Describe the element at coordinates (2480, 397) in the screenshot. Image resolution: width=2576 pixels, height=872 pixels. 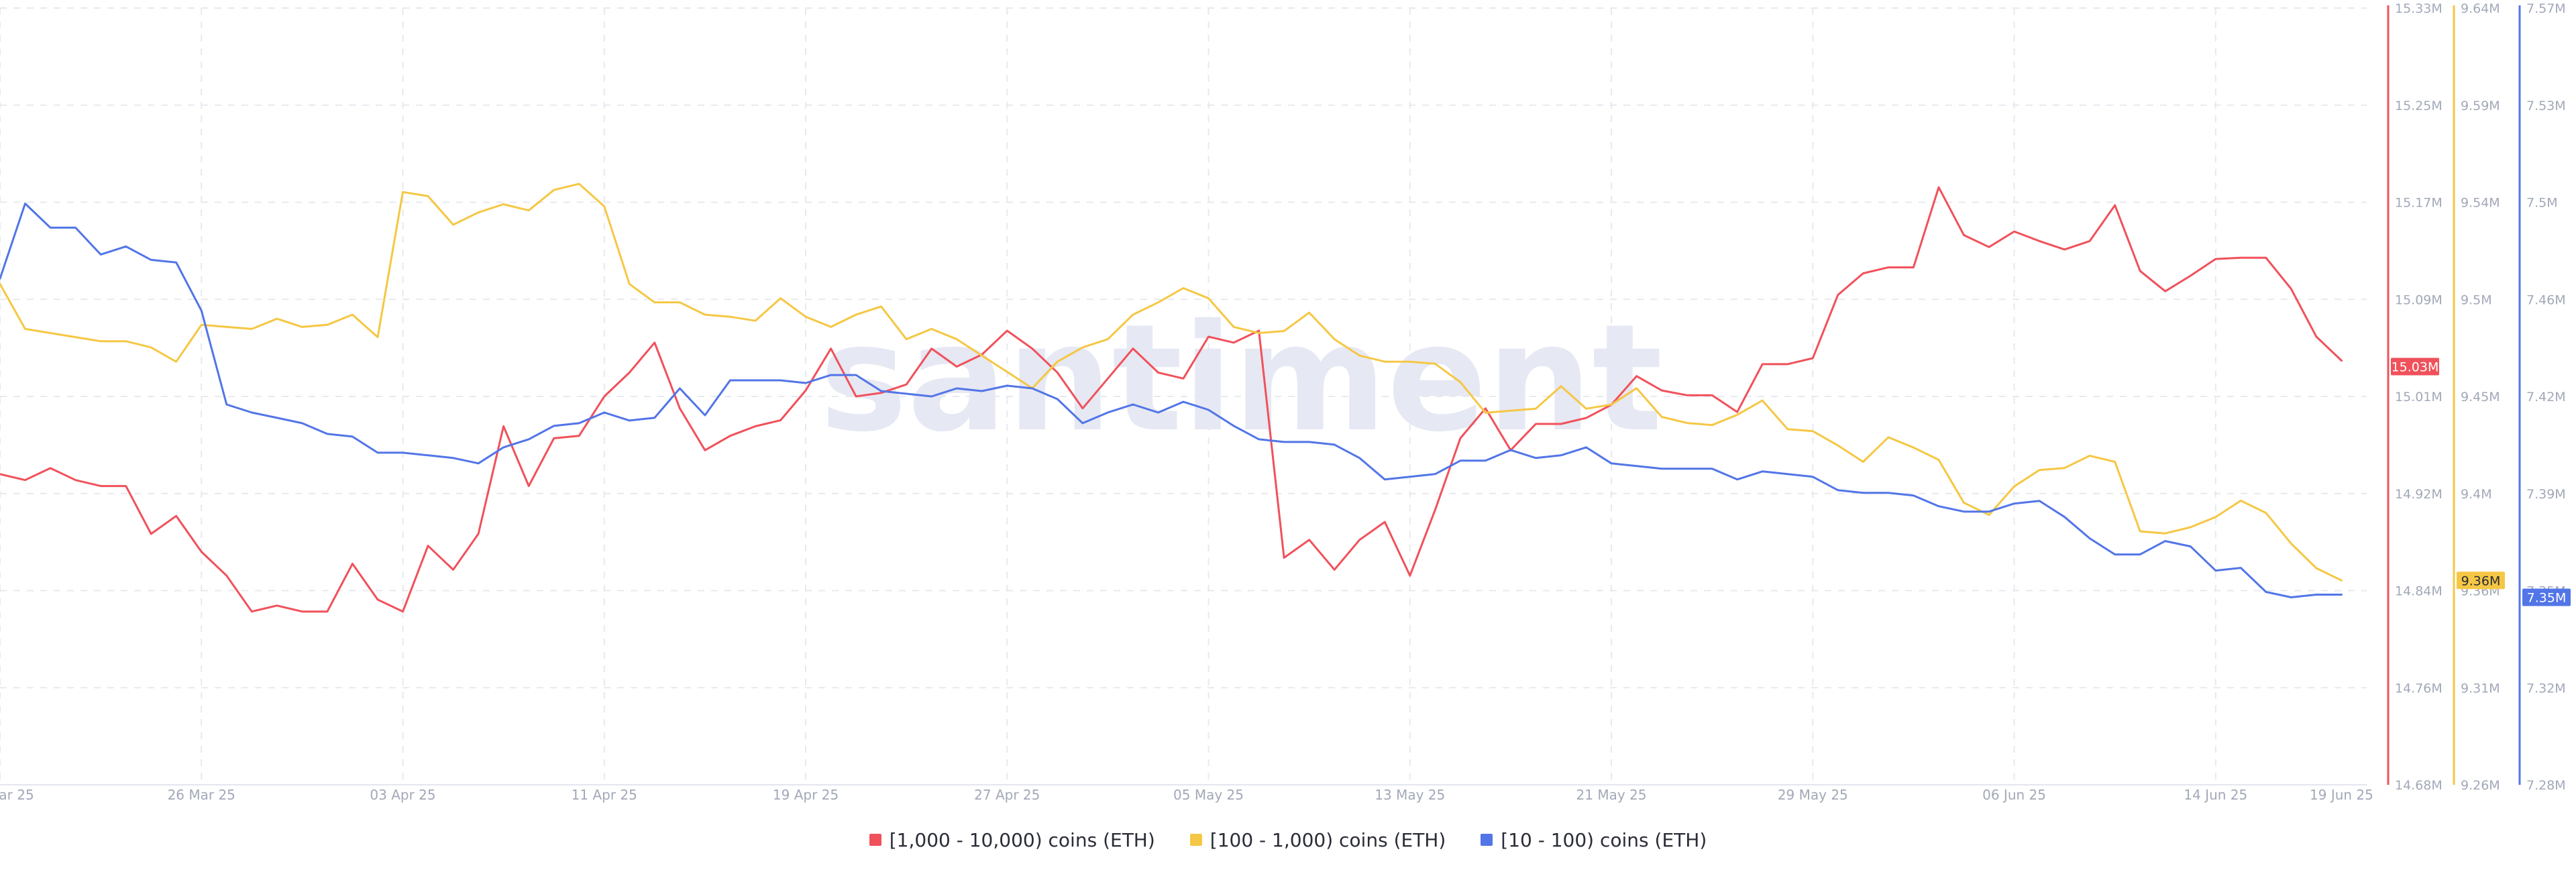
I see `y-tick-label-yellow: 9.45M` at that location.